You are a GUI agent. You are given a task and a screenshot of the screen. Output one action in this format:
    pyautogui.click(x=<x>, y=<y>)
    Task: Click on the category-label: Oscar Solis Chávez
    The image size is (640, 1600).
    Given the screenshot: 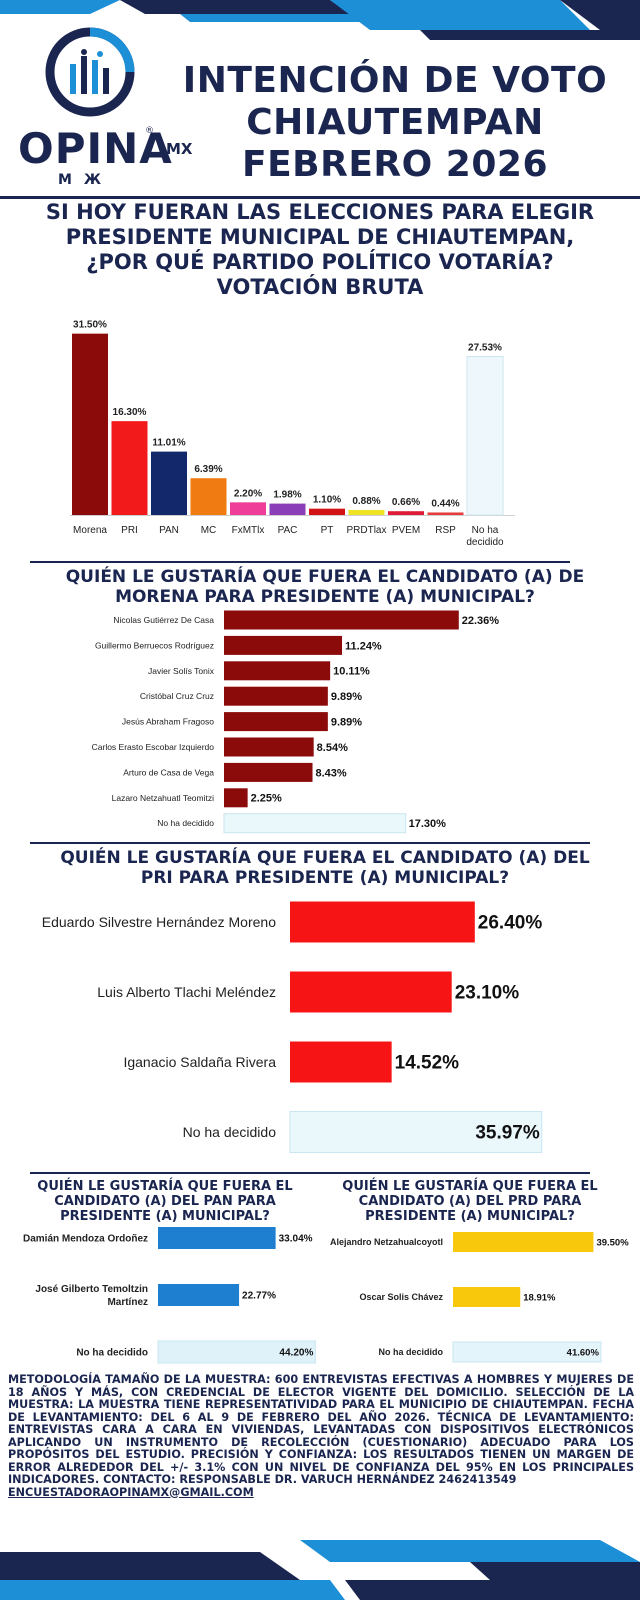 What is the action you would take?
    pyautogui.click(x=401, y=1297)
    